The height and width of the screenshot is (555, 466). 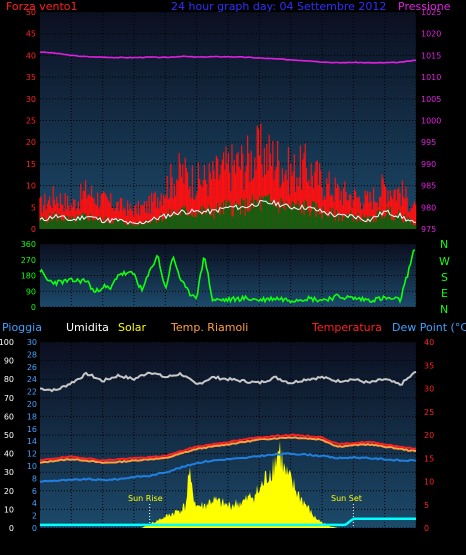 I want to click on y-tick-rain: 30, so click(x=32, y=342).